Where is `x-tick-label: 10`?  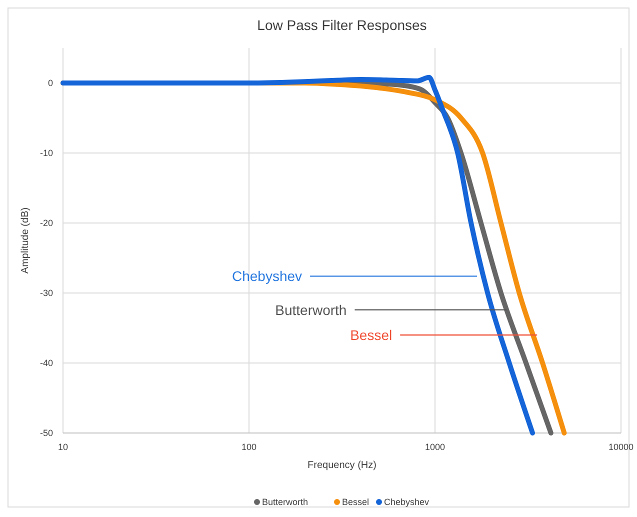
x-tick-label: 10 is located at coordinates (63, 447).